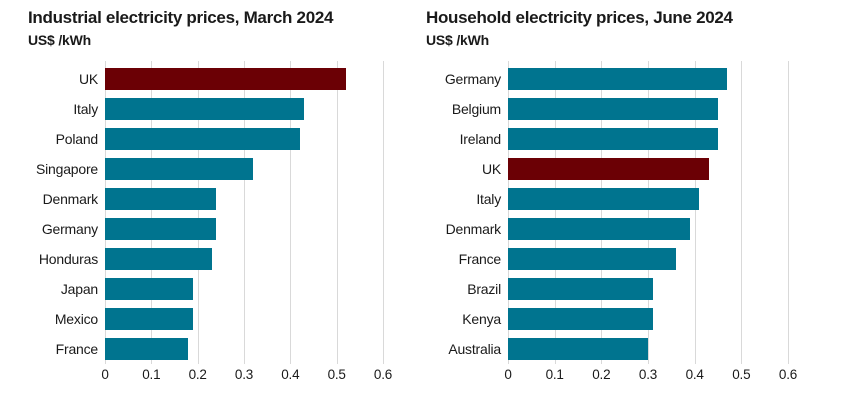 This screenshot has height=406, width=846. I want to click on x-tick-label: 0.3, so click(244, 374).